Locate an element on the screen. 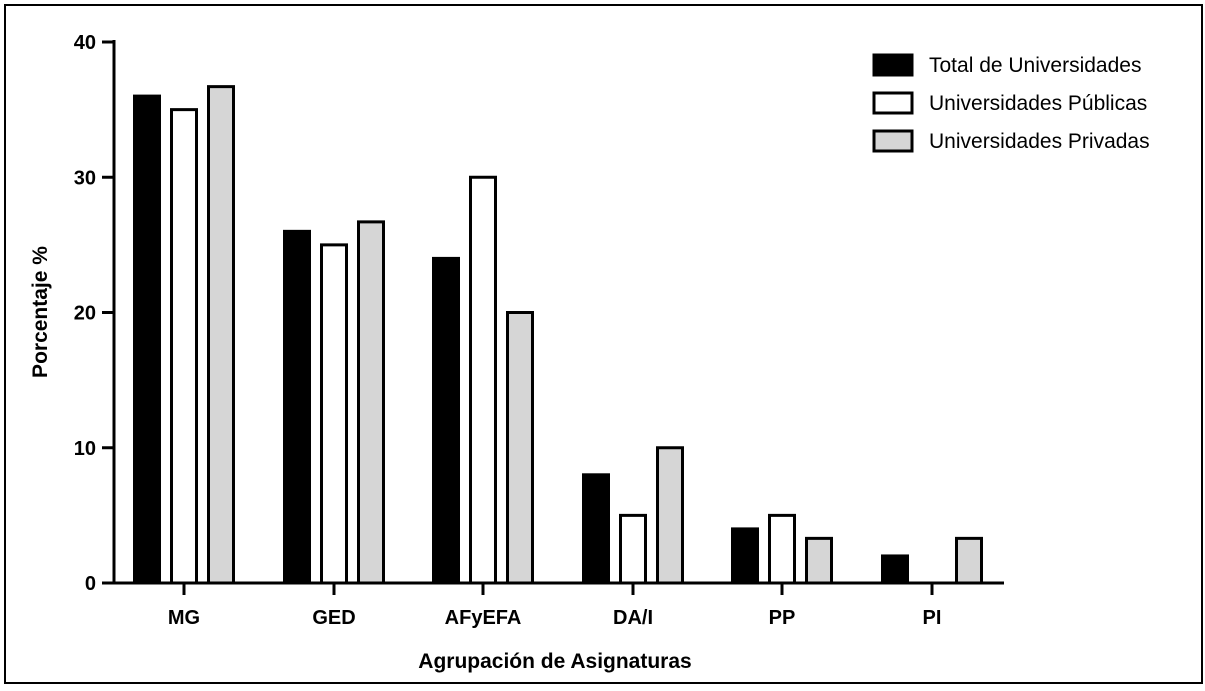 This screenshot has width=1205, height=691. y-tick-label: 40 is located at coordinates (85, 43).